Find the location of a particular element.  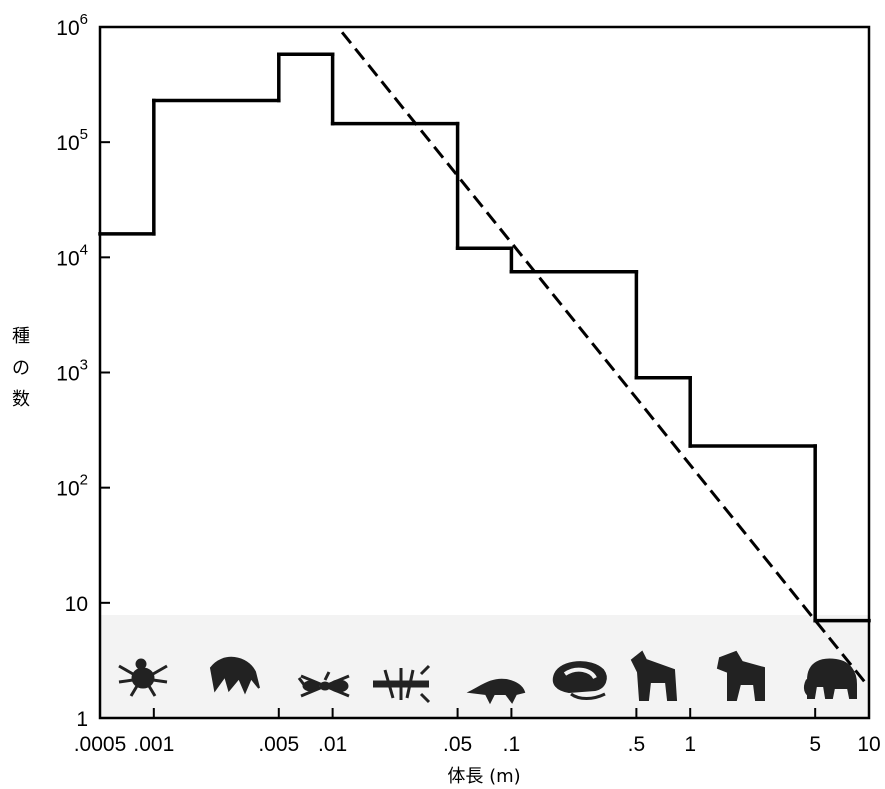

dog-icon is located at coordinates (654, 675).